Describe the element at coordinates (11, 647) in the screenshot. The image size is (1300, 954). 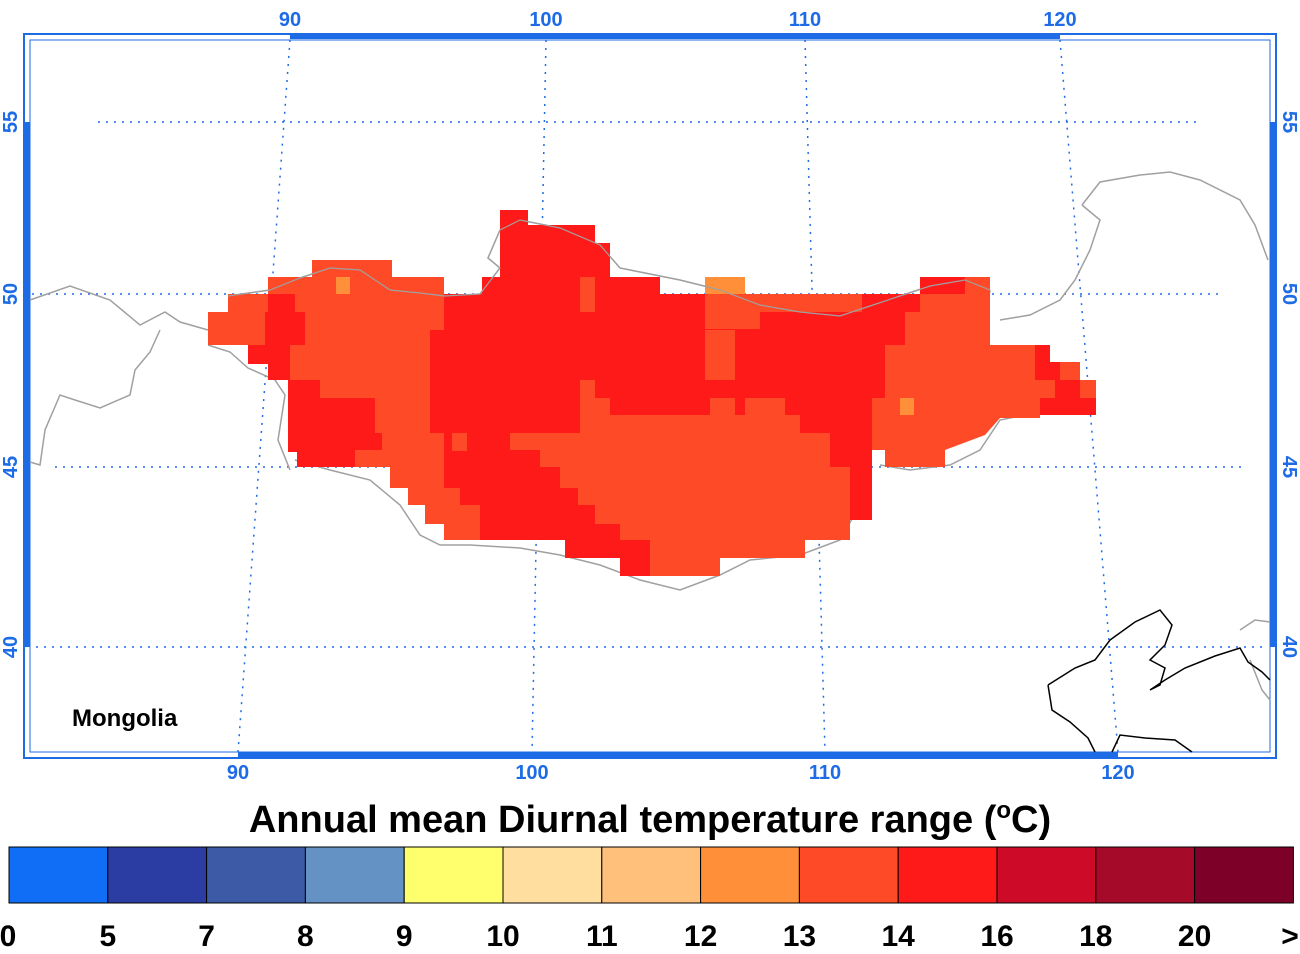
I see `left-lat-label-40: 40` at that location.